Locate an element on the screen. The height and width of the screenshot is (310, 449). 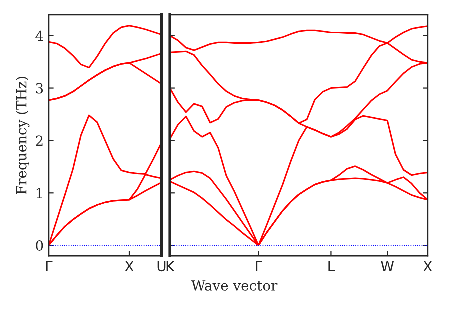
x-tick-label: W is located at coordinates (387, 266).